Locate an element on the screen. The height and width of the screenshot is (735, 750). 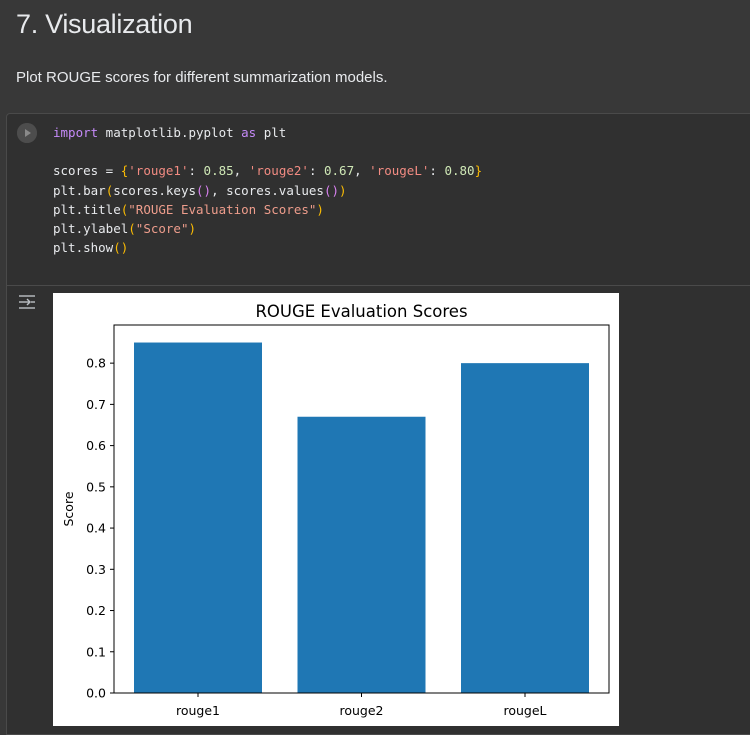
chart-title: ROUGE Evaluation Scores is located at coordinates (361, 311).